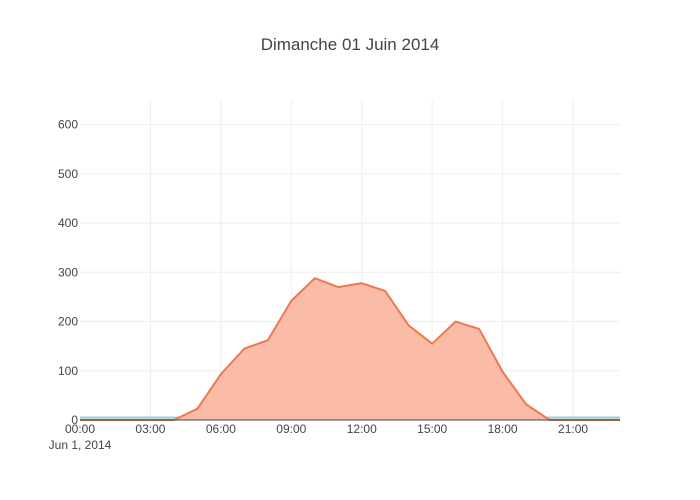  What do you see at coordinates (68, 272) in the screenshot?
I see `y-tick-label: 300` at bounding box center [68, 272].